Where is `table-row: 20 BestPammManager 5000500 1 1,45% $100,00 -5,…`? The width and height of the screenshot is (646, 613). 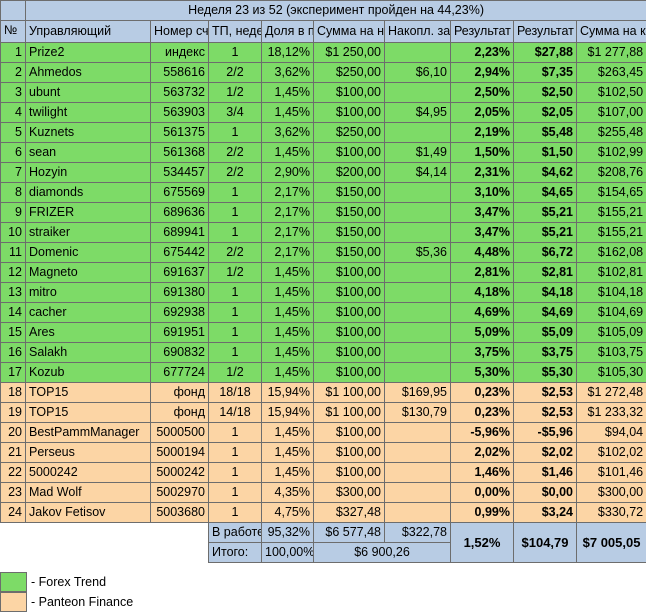
table-row: 20 BestPammManager 5000500 1 1,45% $100,00 -5,… is located at coordinates (323, 432).